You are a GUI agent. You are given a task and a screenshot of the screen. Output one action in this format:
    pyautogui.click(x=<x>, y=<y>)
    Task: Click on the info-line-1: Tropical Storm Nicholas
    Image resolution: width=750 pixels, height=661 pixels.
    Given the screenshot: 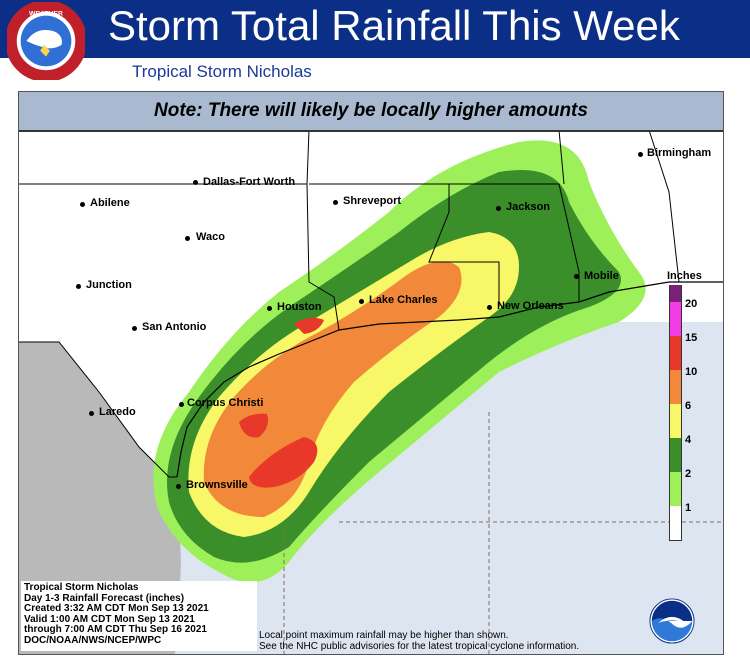 What is the action you would take?
    pyautogui.click(x=81, y=587)
    